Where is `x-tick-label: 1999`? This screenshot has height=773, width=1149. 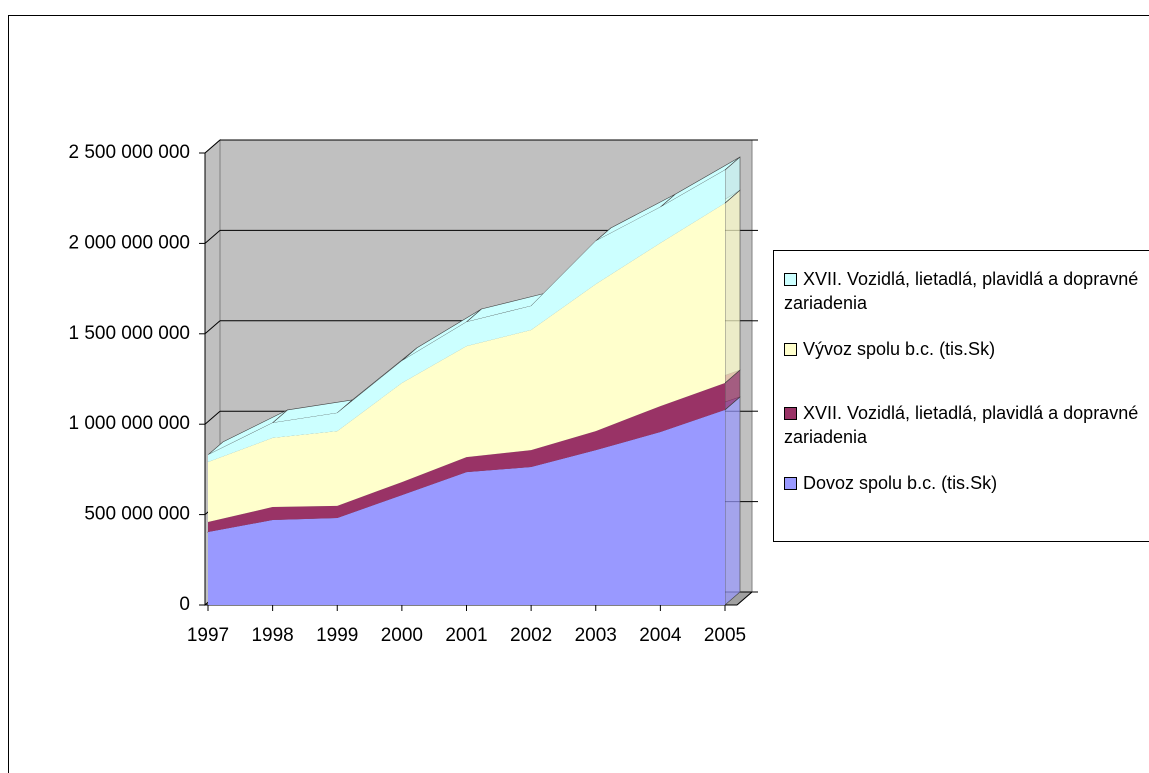 x-tick-label: 1999 is located at coordinates (337, 635).